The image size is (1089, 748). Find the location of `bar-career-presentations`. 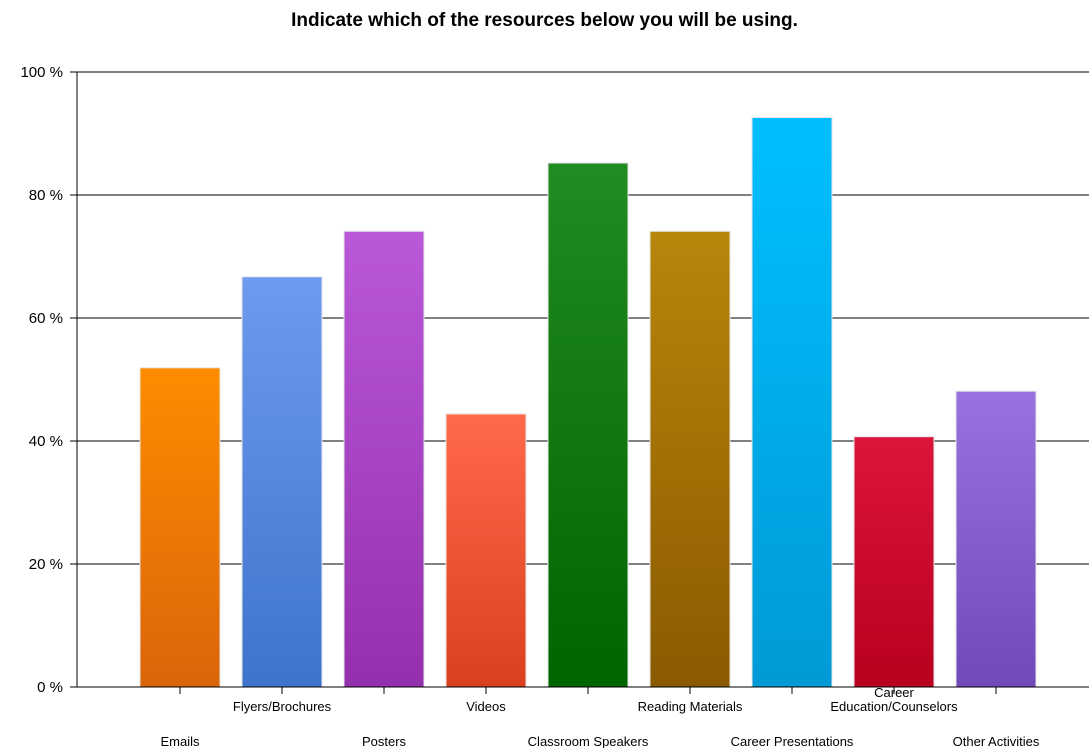

bar-career-presentations is located at coordinates (792, 402).